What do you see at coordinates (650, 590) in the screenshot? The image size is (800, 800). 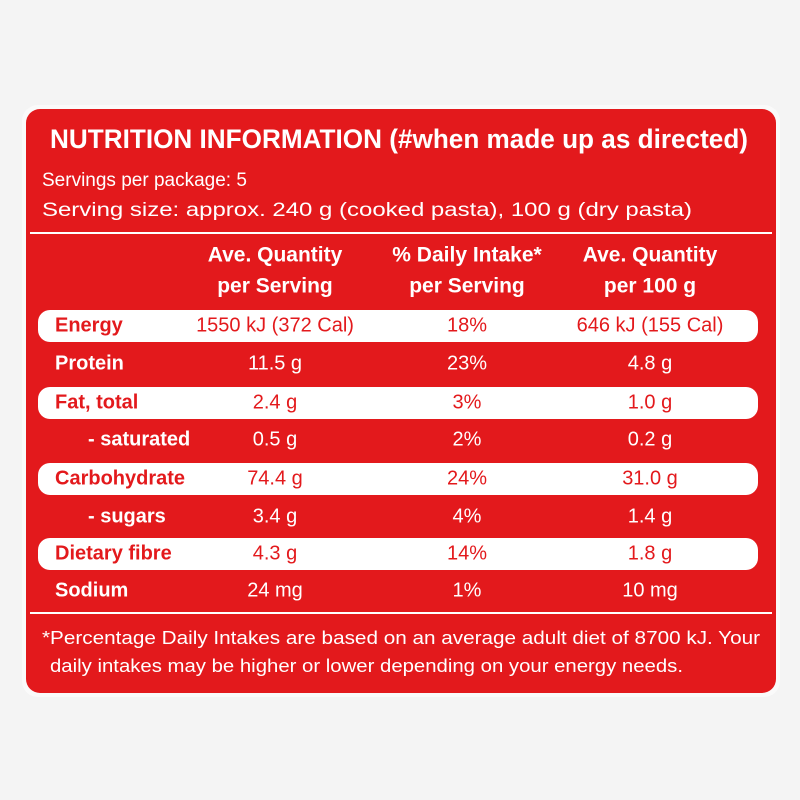 I see `nutrient-value: 10 mg` at bounding box center [650, 590].